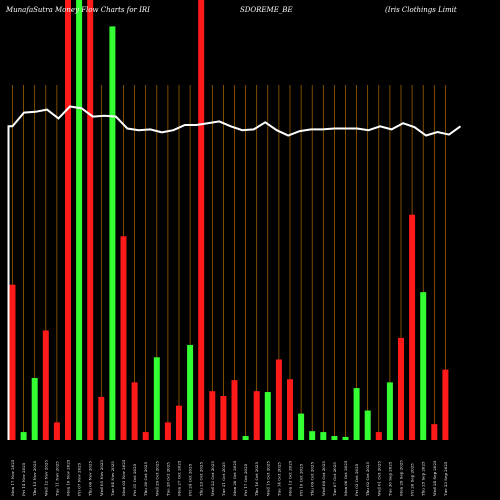 The width and height of the screenshot is (500, 500). Describe the element at coordinates (201, 479) in the screenshot. I see `date-label: Thu 23 Oct 2025` at that location.